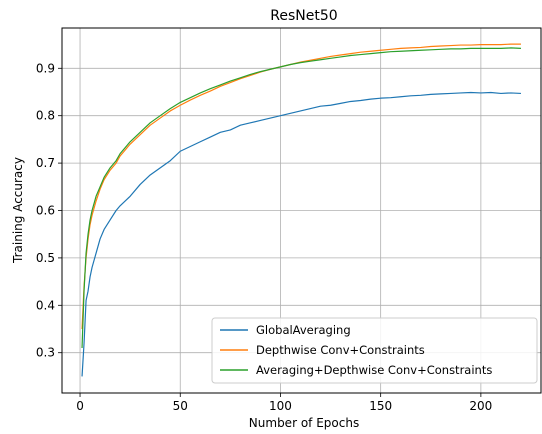  I want to click on x-tick-label: 50, so click(180, 406).